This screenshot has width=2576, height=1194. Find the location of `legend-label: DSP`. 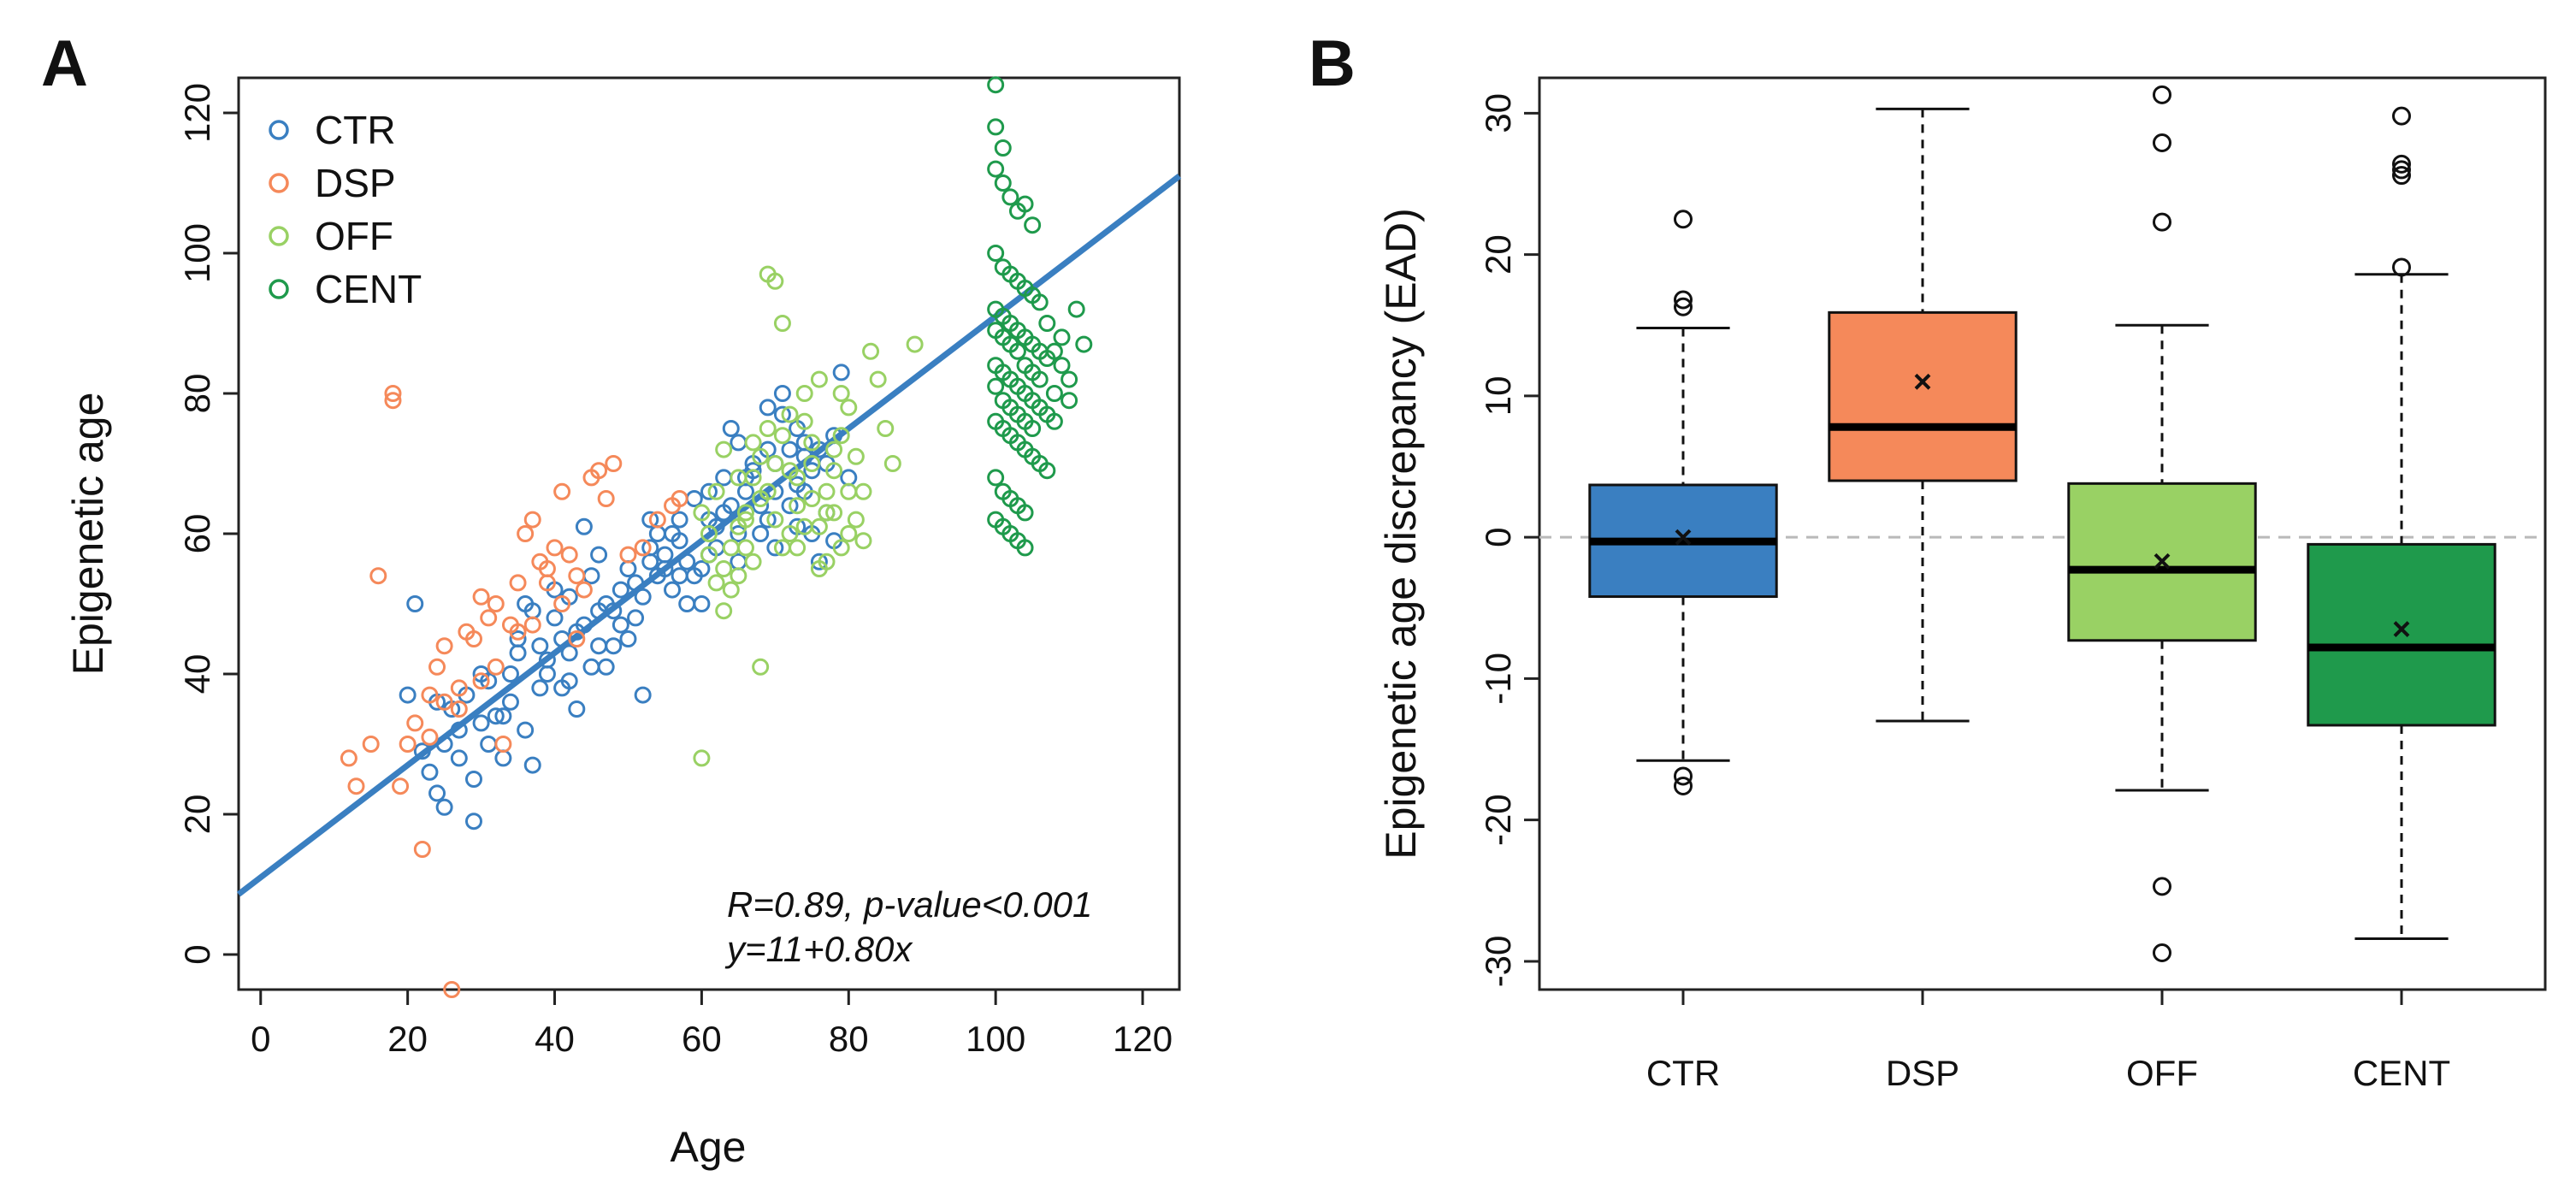

legend-label: DSP is located at coordinates (355, 183).